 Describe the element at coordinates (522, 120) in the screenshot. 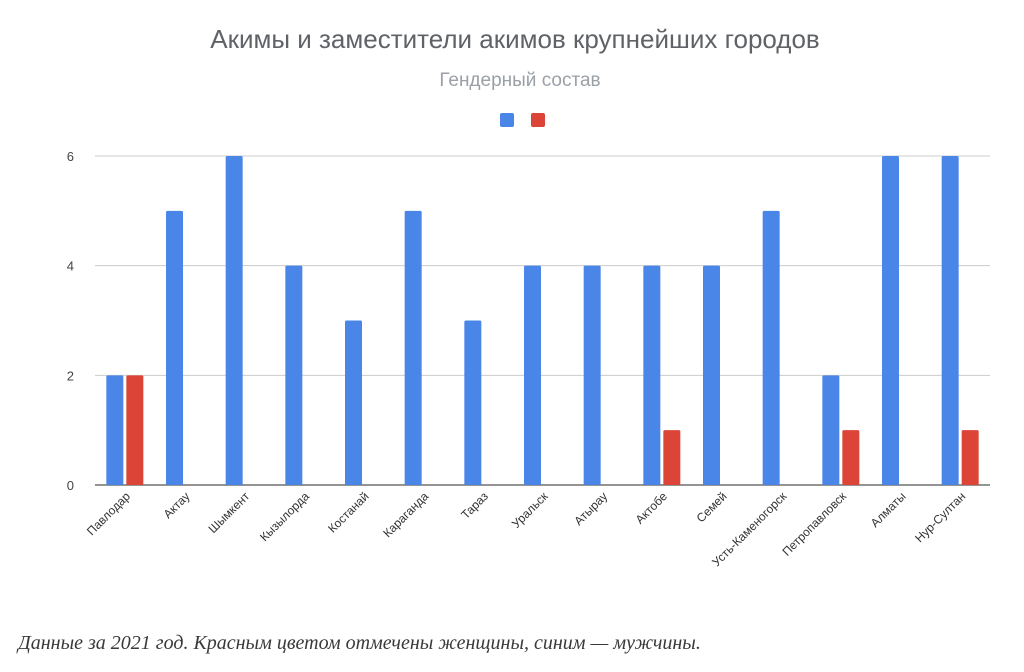

I see `legend` at that location.